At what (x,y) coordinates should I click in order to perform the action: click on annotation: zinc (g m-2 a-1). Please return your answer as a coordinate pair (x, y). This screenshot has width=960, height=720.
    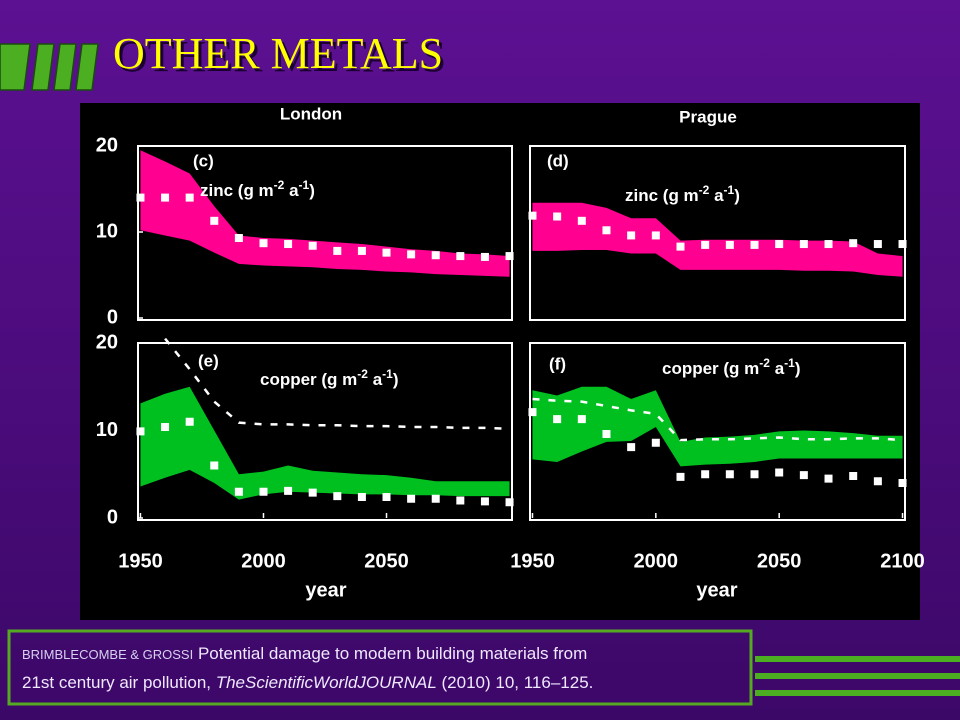
    Looking at the image, I should click on (257, 189).